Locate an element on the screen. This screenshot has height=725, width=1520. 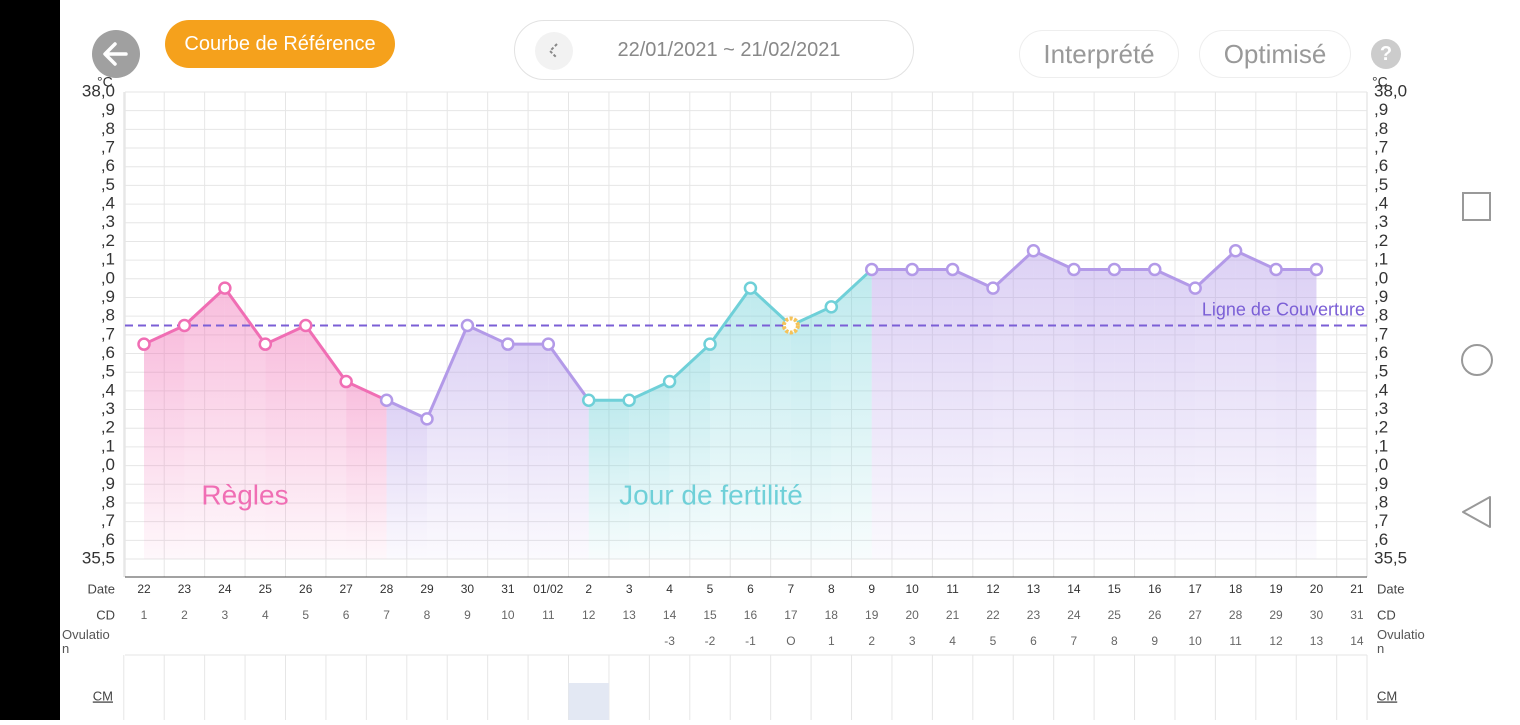
recent-button is located at coordinates (1476, 206).